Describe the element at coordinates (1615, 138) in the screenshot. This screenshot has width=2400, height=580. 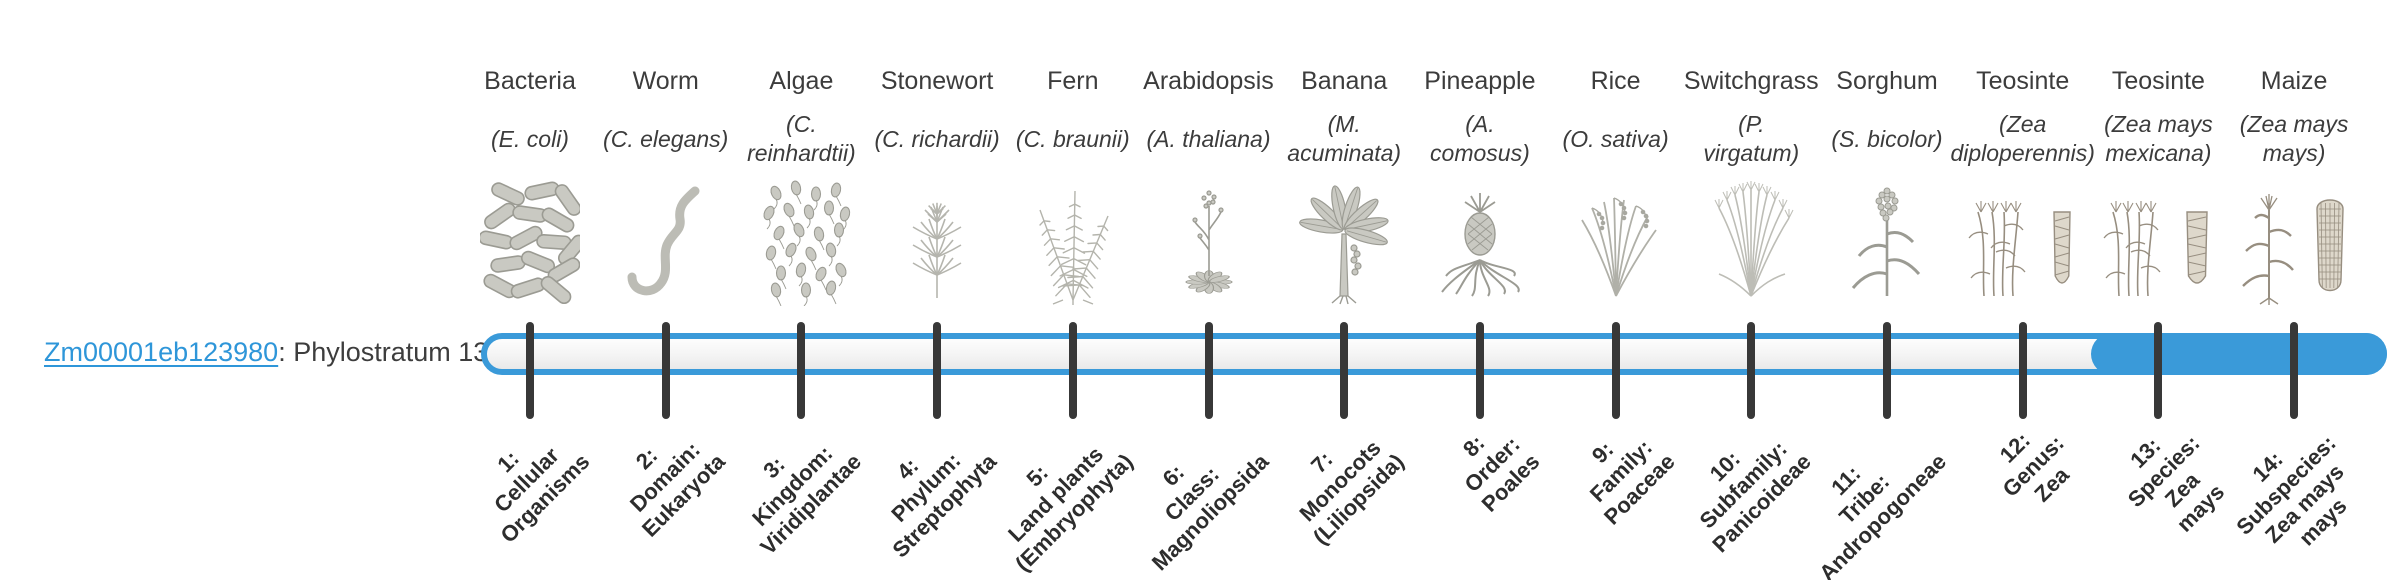
I see `species-name: (O. sativa)` at that location.